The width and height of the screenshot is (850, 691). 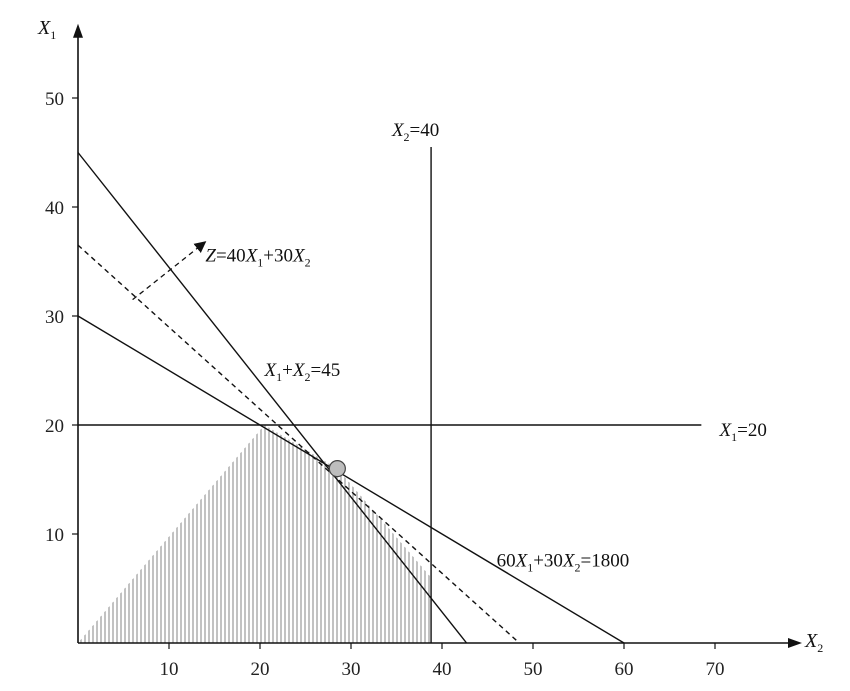 What do you see at coordinates (302, 372) in the screenshot?
I see `annotation-sum: X1​+X2​=45` at bounding box center [302, 372].